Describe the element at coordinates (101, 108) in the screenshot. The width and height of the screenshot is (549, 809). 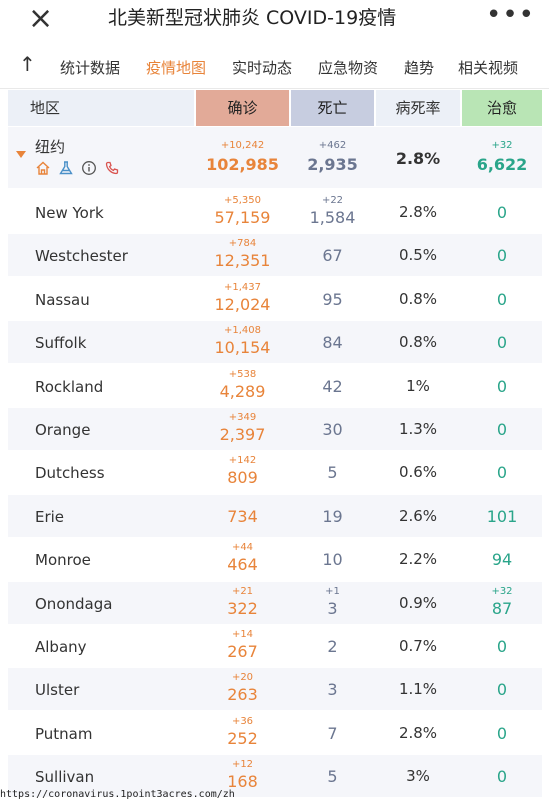
I see `header-region: 地区` at that location.